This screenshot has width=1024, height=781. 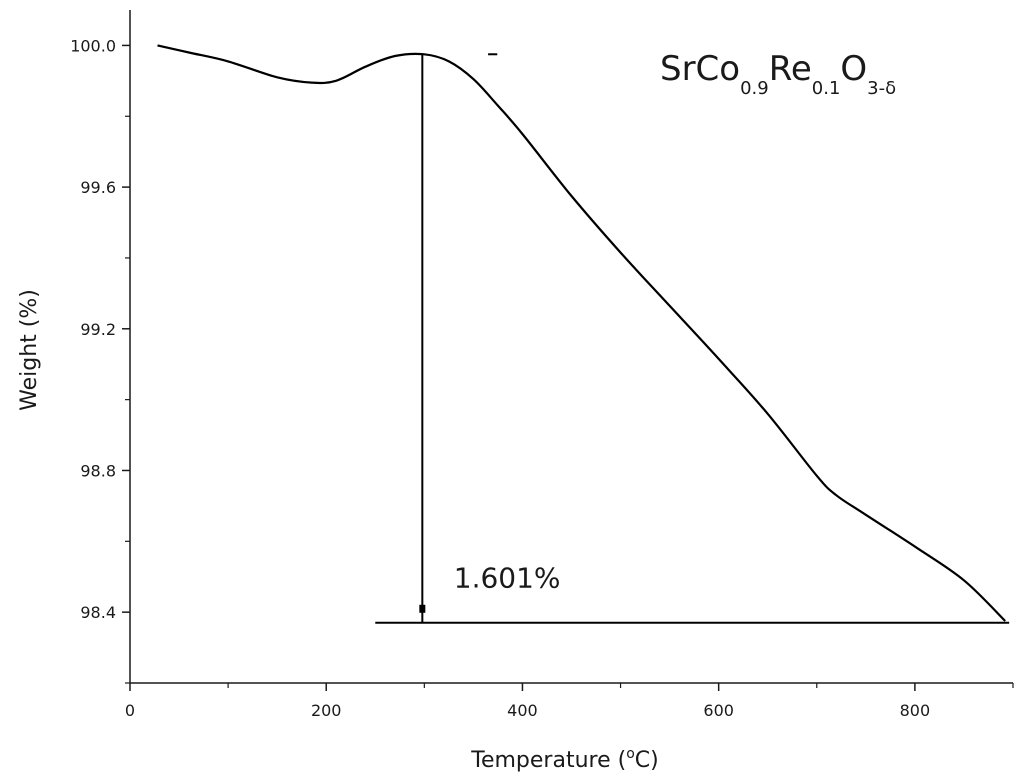 What do you see at coordinates (790, 69) in the screenshot?
I see `formula-main: Re` at bounding box center [790, 69].